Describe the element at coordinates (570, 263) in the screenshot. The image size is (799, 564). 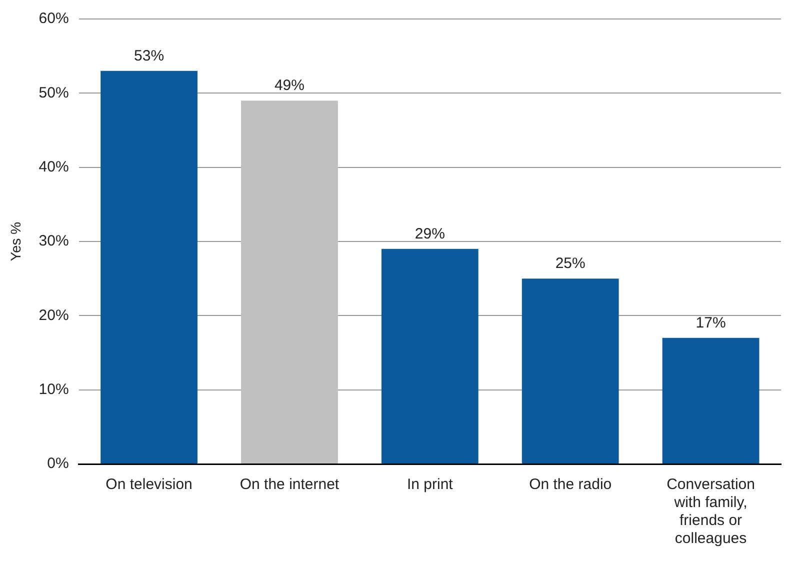
I see `data-label: 25%` at that location.